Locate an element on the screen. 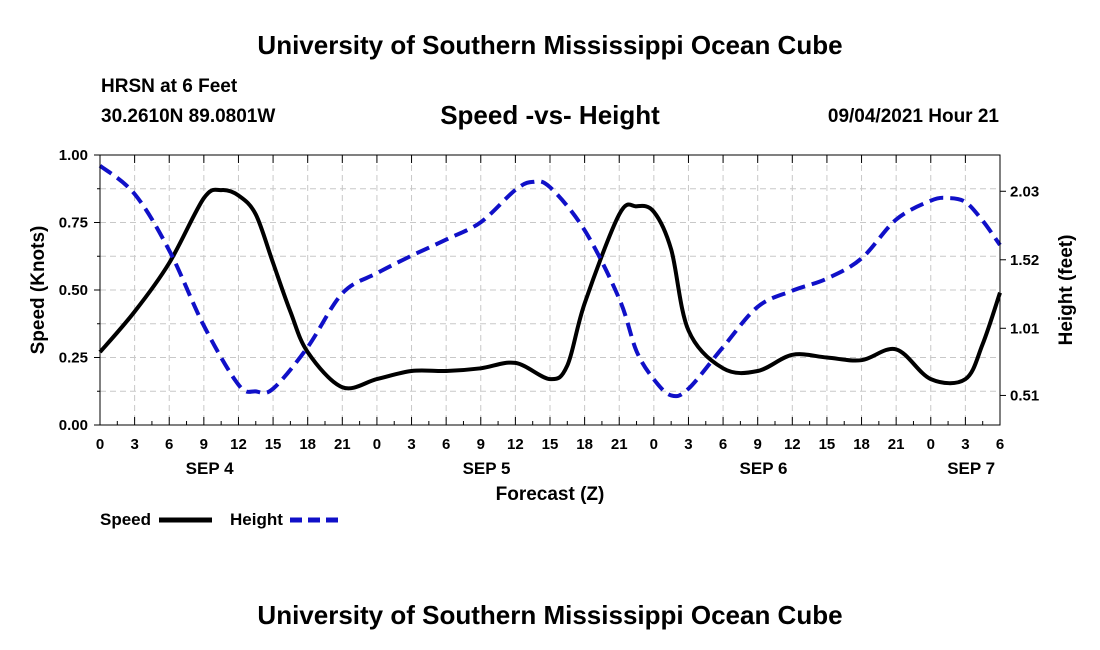 This screenshot has height=650, width=1100. y-axis-label-left: Speed (Knots) is located at coordinates (38, 290).